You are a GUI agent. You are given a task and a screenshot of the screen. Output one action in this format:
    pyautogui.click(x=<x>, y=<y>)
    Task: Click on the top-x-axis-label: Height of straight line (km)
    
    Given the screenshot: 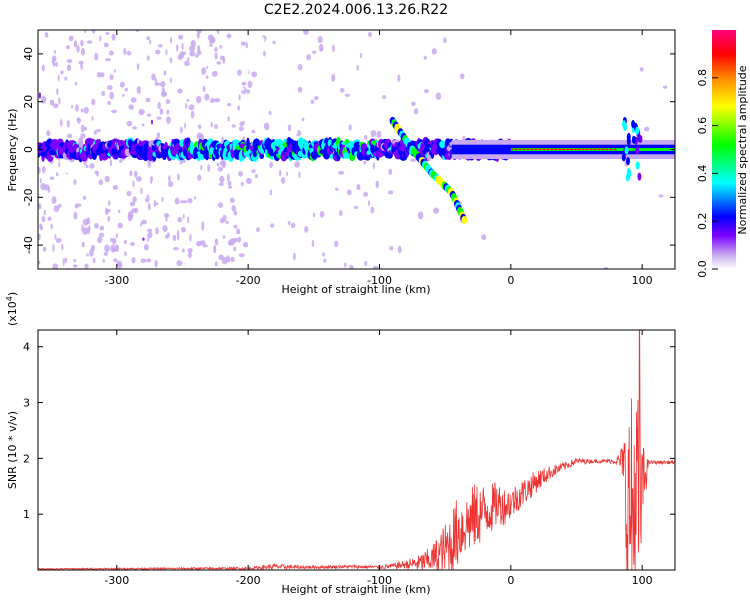 What is the action you would take?
    pyautogui.click(x=355, y=289)
    